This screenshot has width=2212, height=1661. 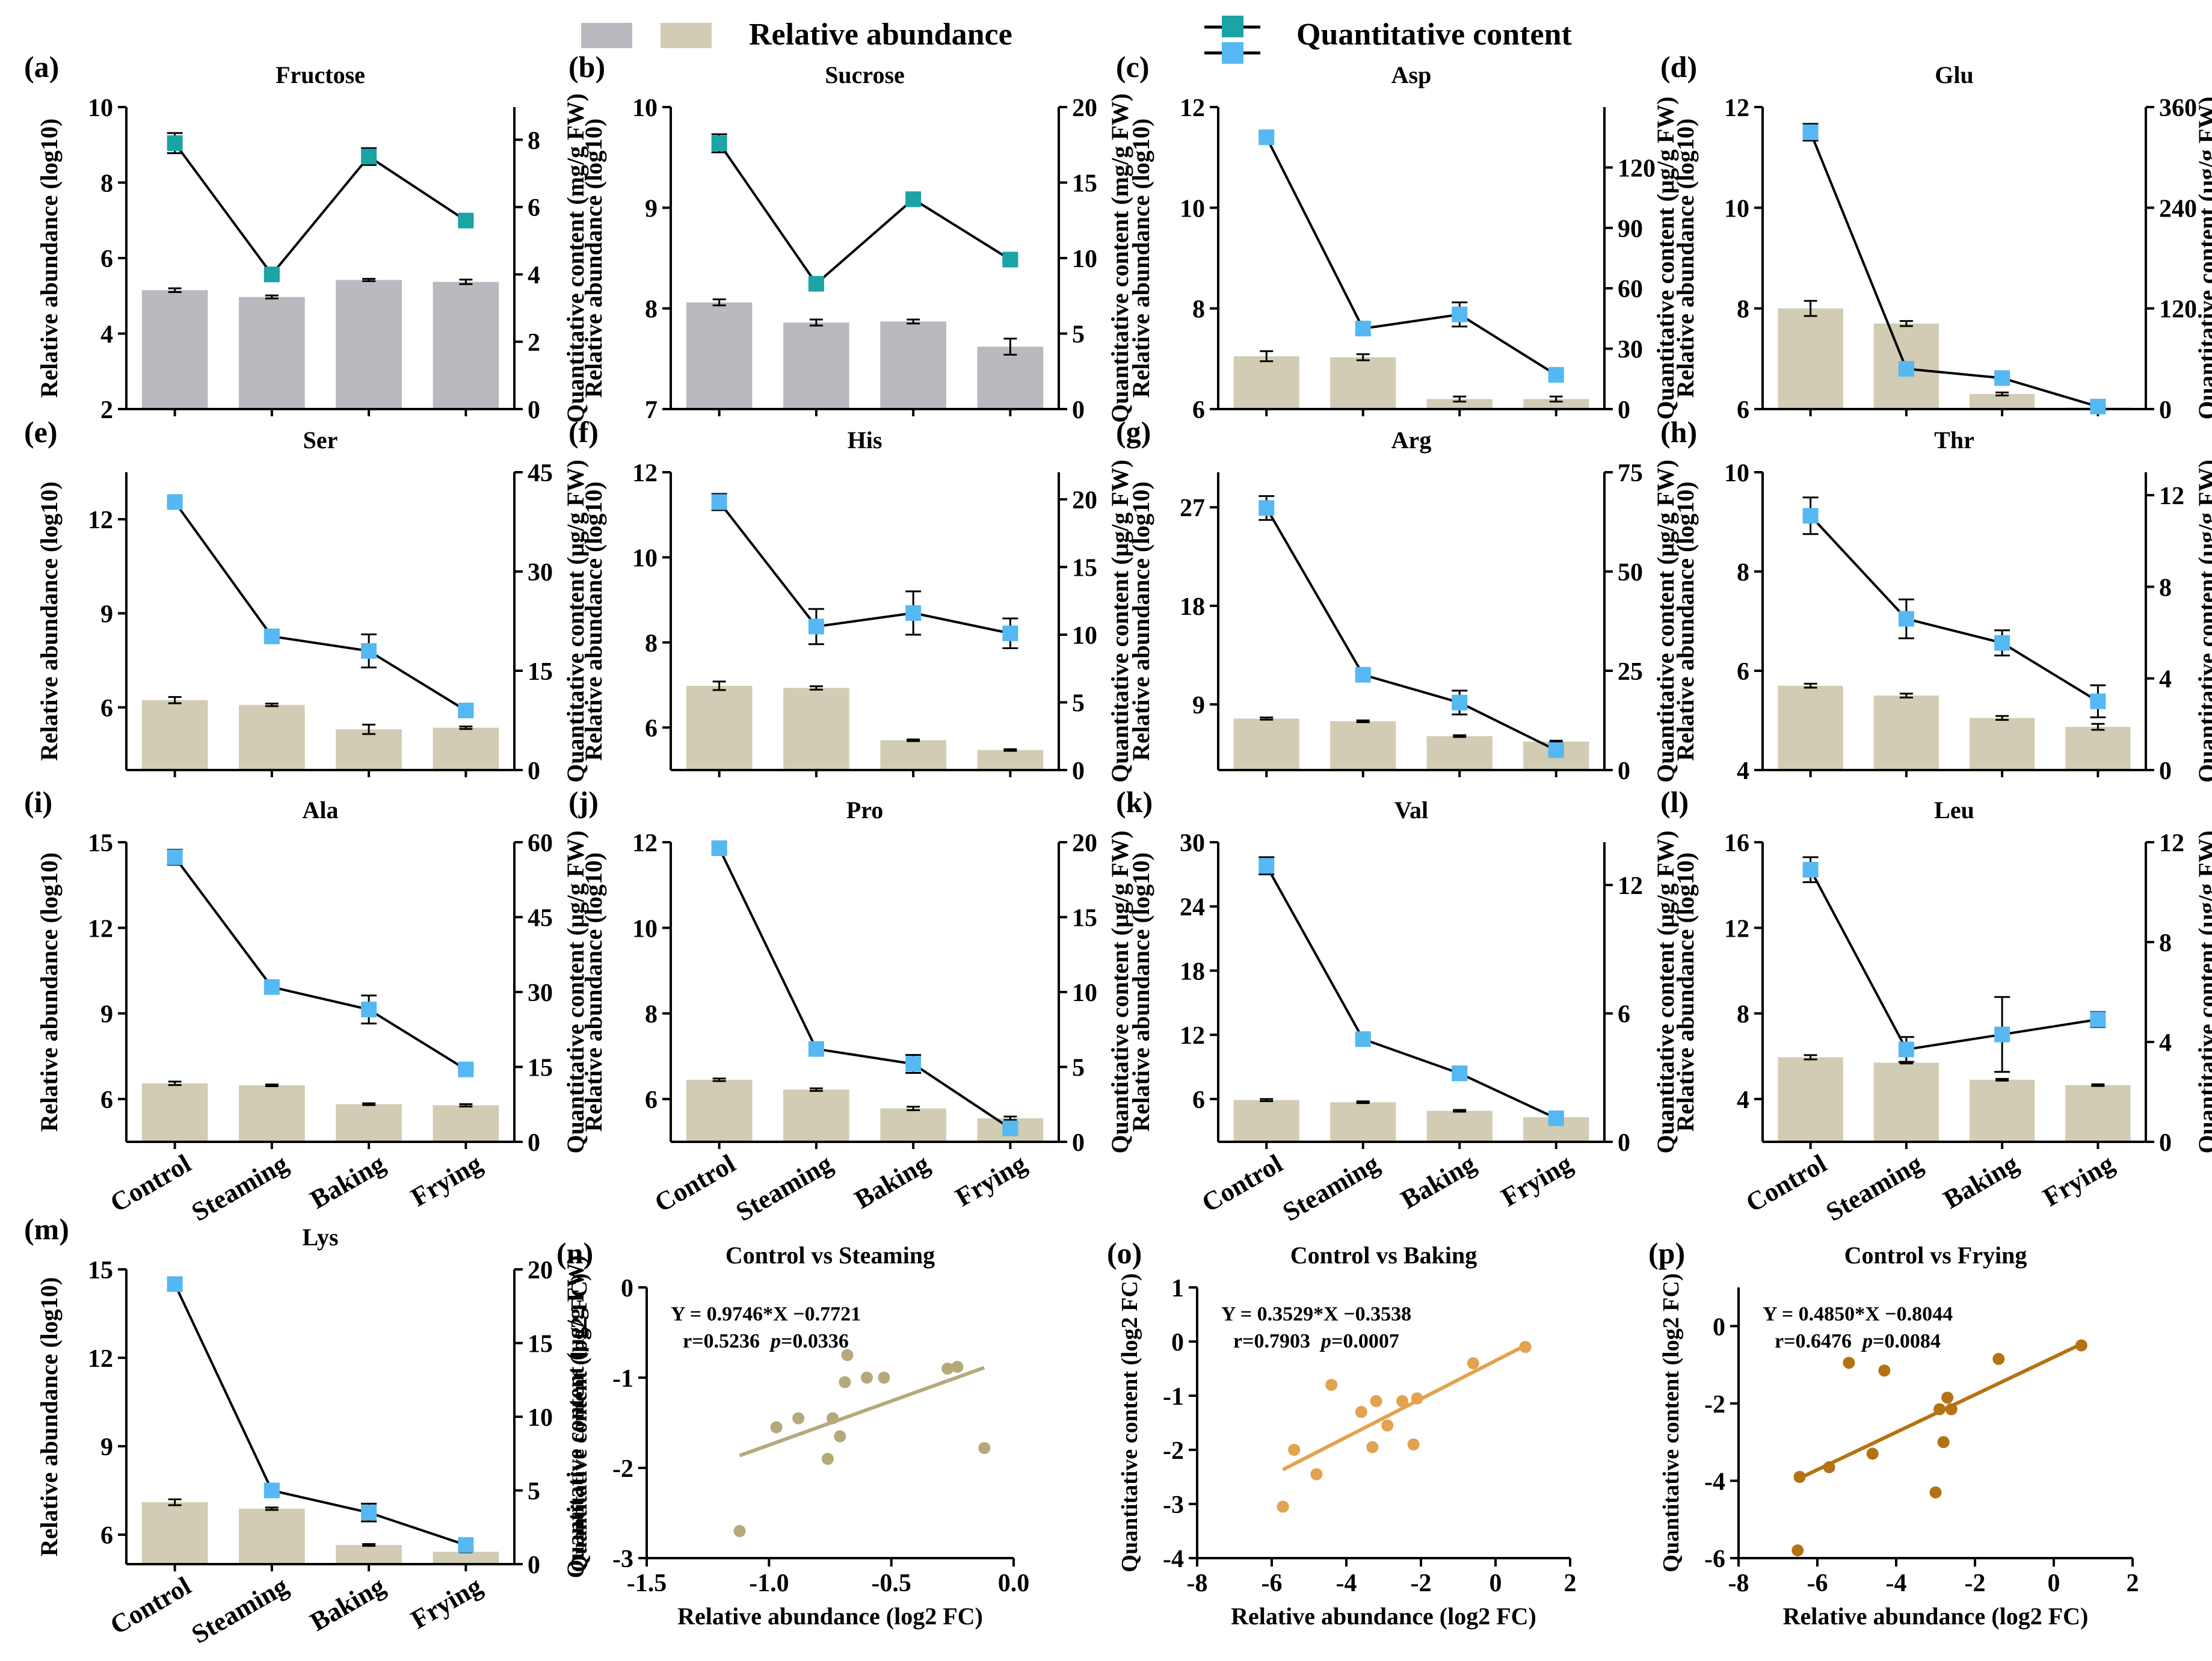 I want to click on right-tick-label: 4, so click(x=534, y=275).